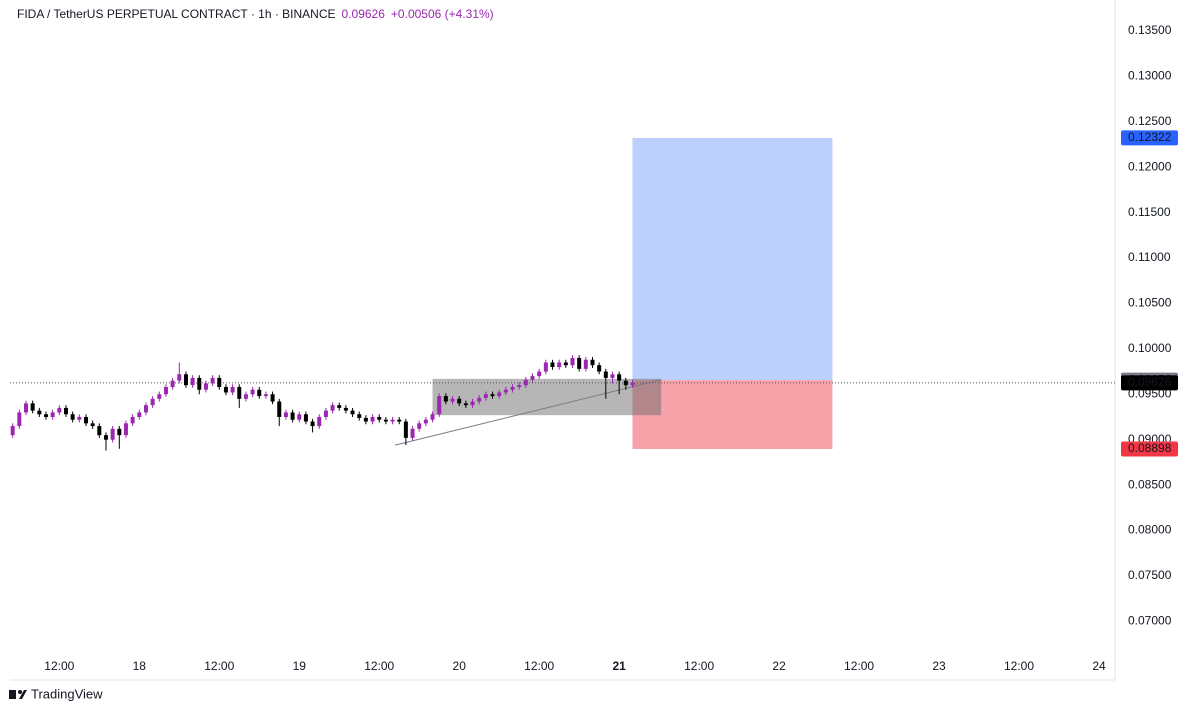 Image resolution: width=1200 pixels, height=713 pixels. Describe the element at coordinates (460, 666) in the screenshot. I see `x-tick-label: 20` at that location.